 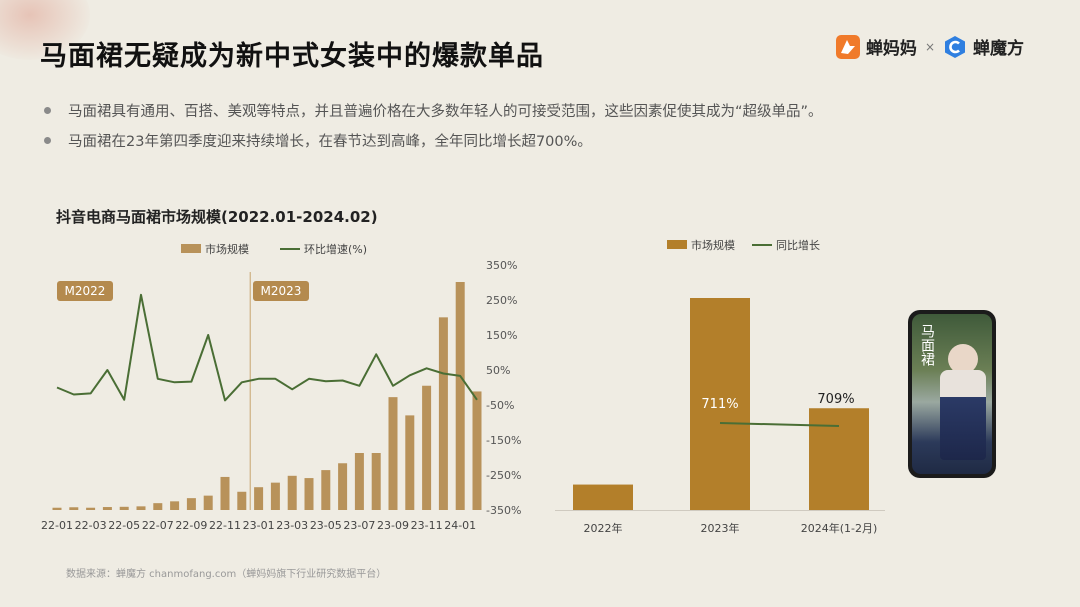 I want to click on x-tick-label: 22-03, so click(x=91, y=525).